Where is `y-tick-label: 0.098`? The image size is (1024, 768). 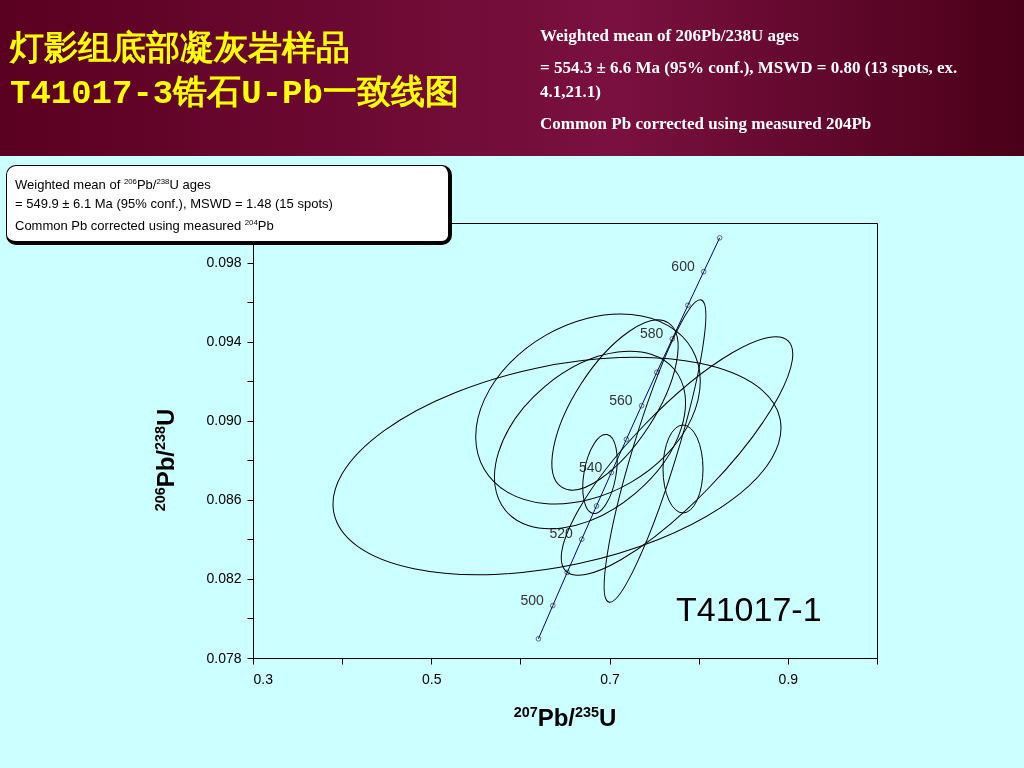 y-tick-label: 0.098 is located at coordinates (224, 262).